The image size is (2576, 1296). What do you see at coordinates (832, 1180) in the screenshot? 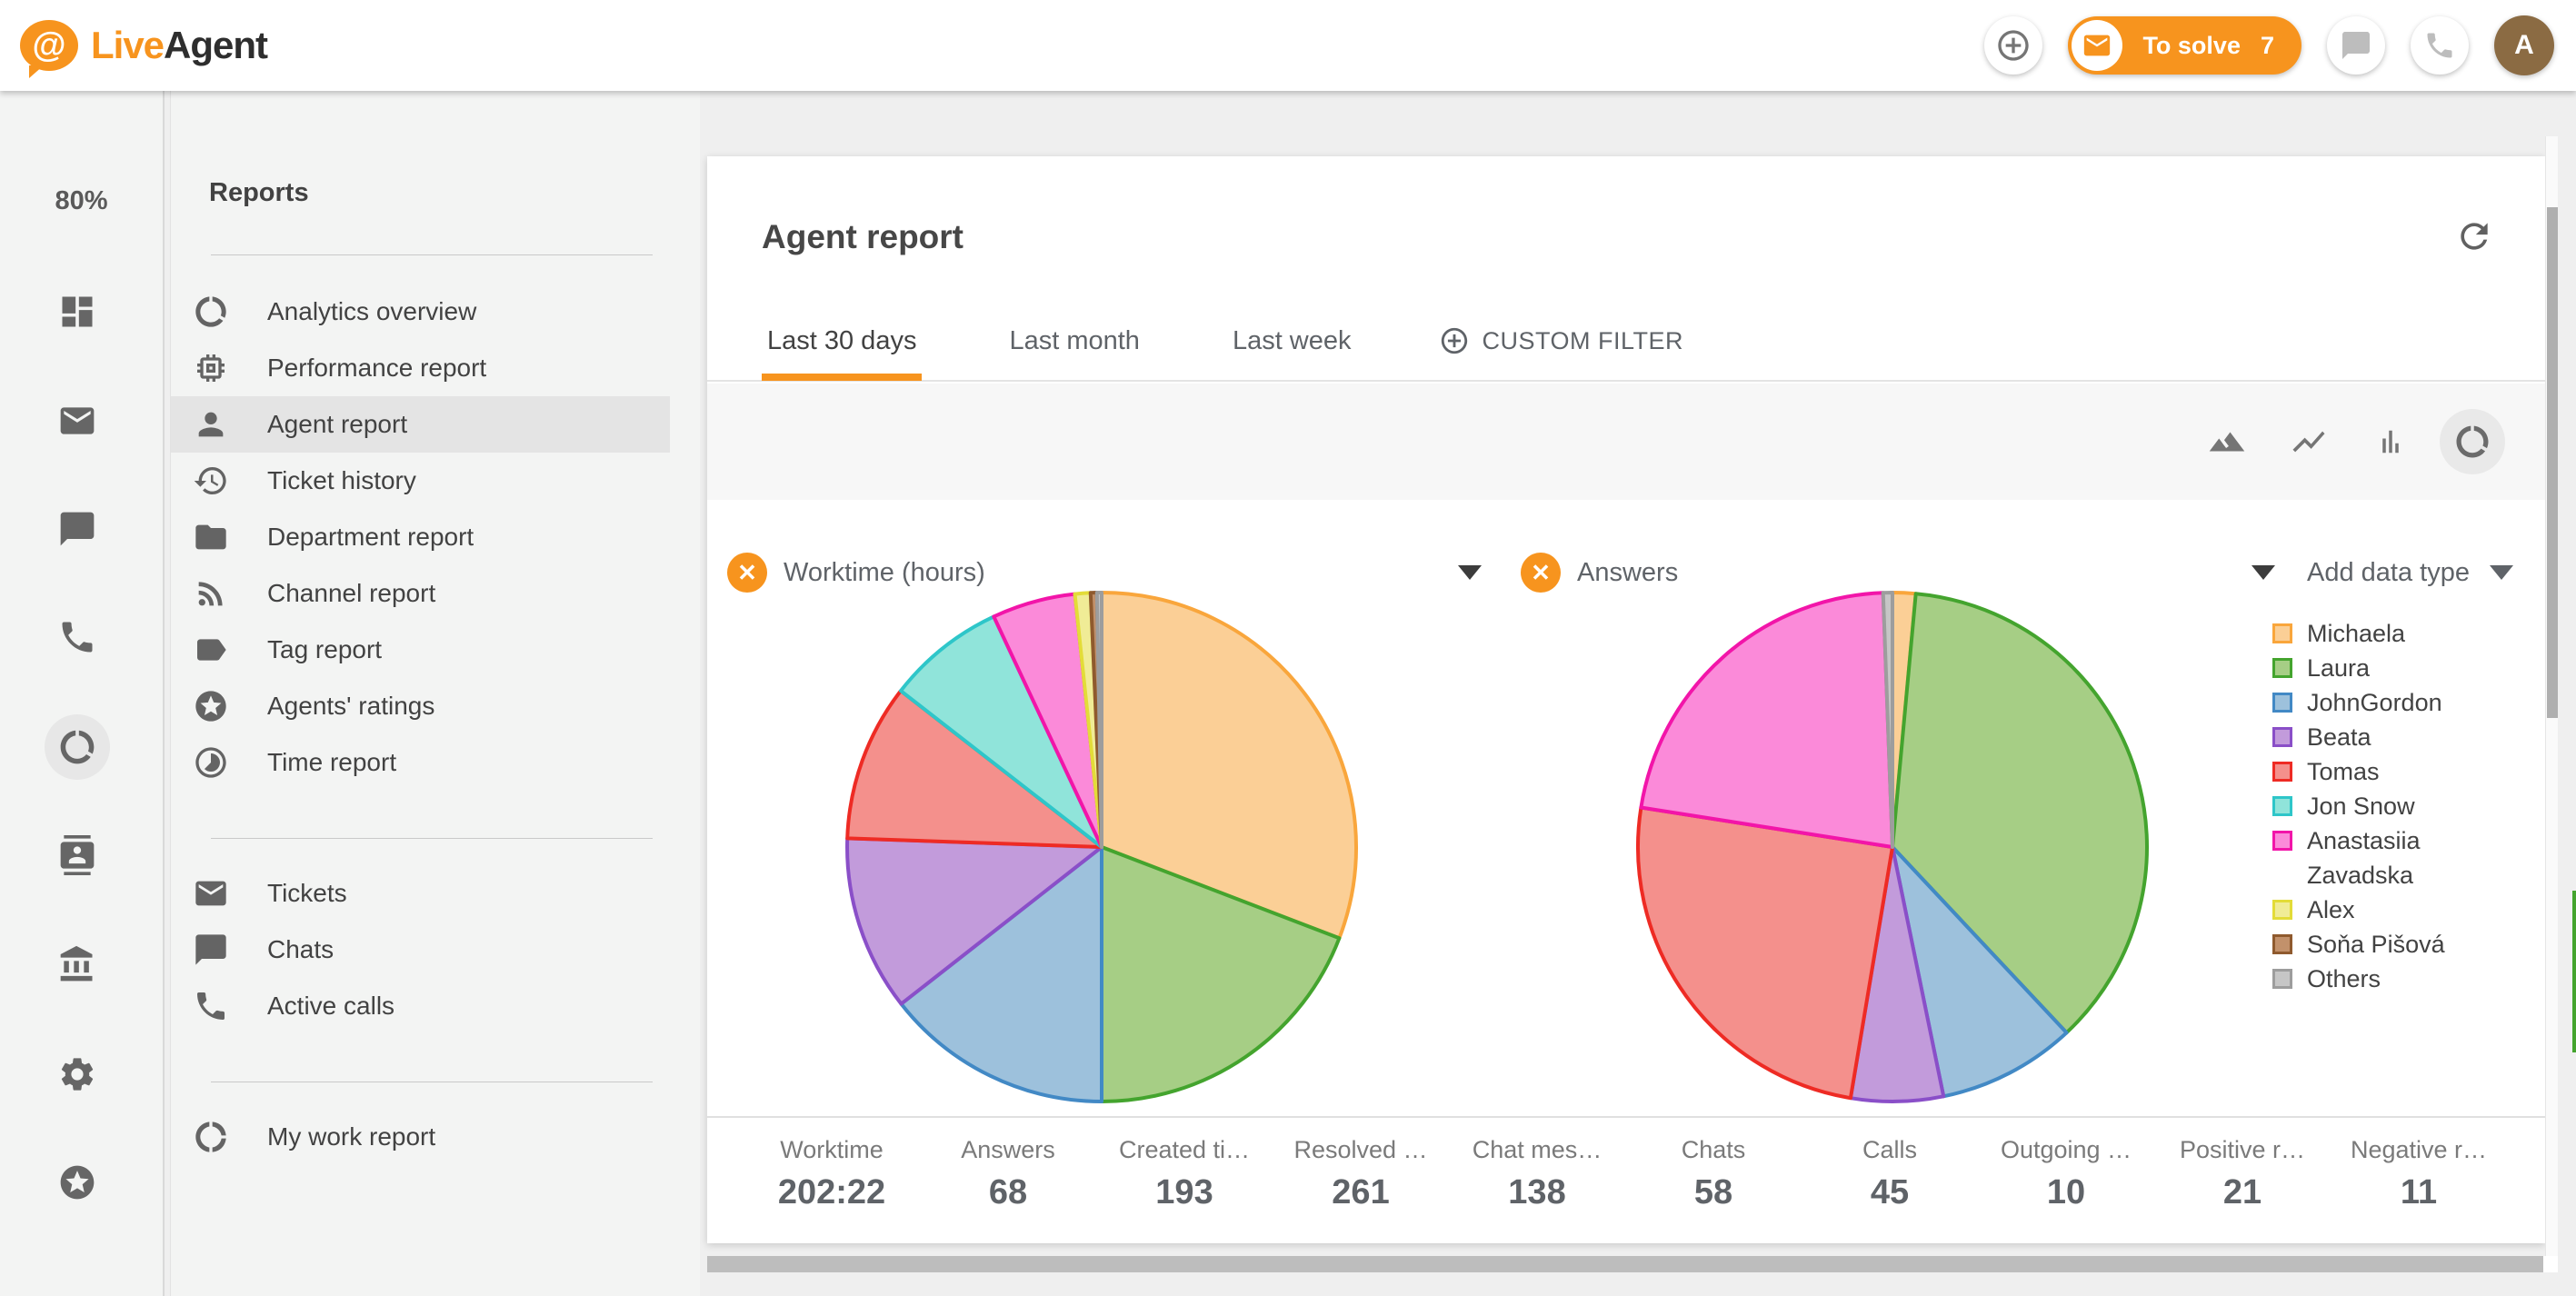
I see `stat-worktime: Worktime 202:22` at bounding box center [832, 1180].